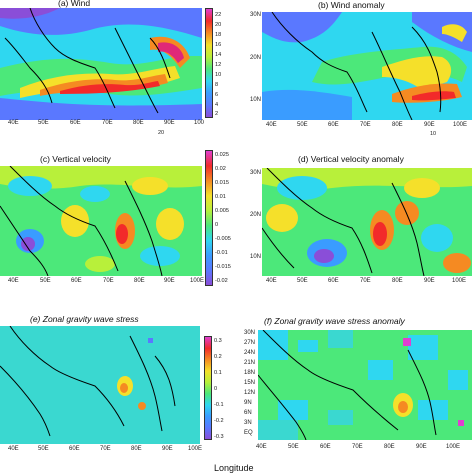  Describe the element at coordinates (219, 405) in the screenshot. I see `colorbar-label: -0.1` at that location.